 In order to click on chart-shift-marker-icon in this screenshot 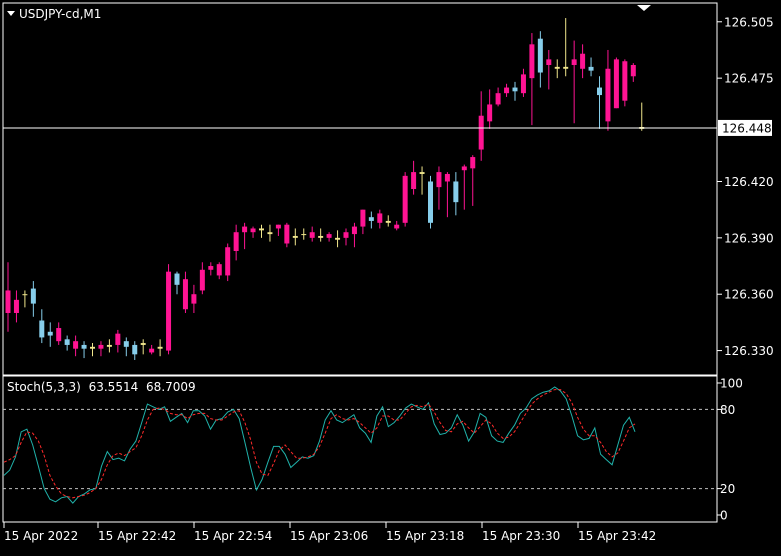, I will do `click(644, 8)`.